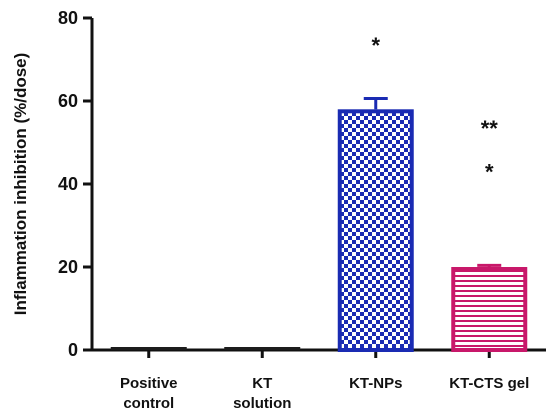 The image size is (550, 419). Describe the element at coordinates (262, 383) in the screenshot. I see `x-category-label: KT` at that location.